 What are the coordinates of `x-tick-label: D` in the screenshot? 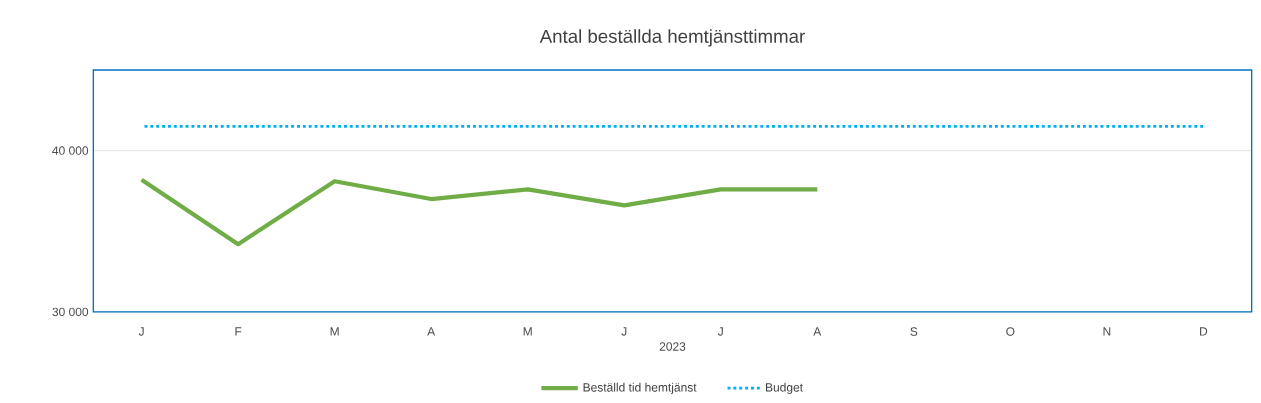 It's located at (1204, 331).